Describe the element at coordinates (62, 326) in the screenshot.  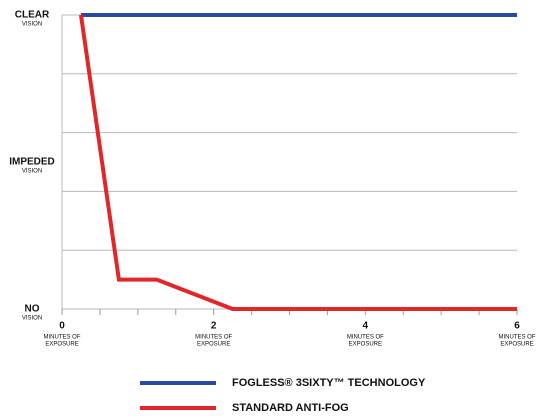
I see `x-tick-label: 0` at that location.